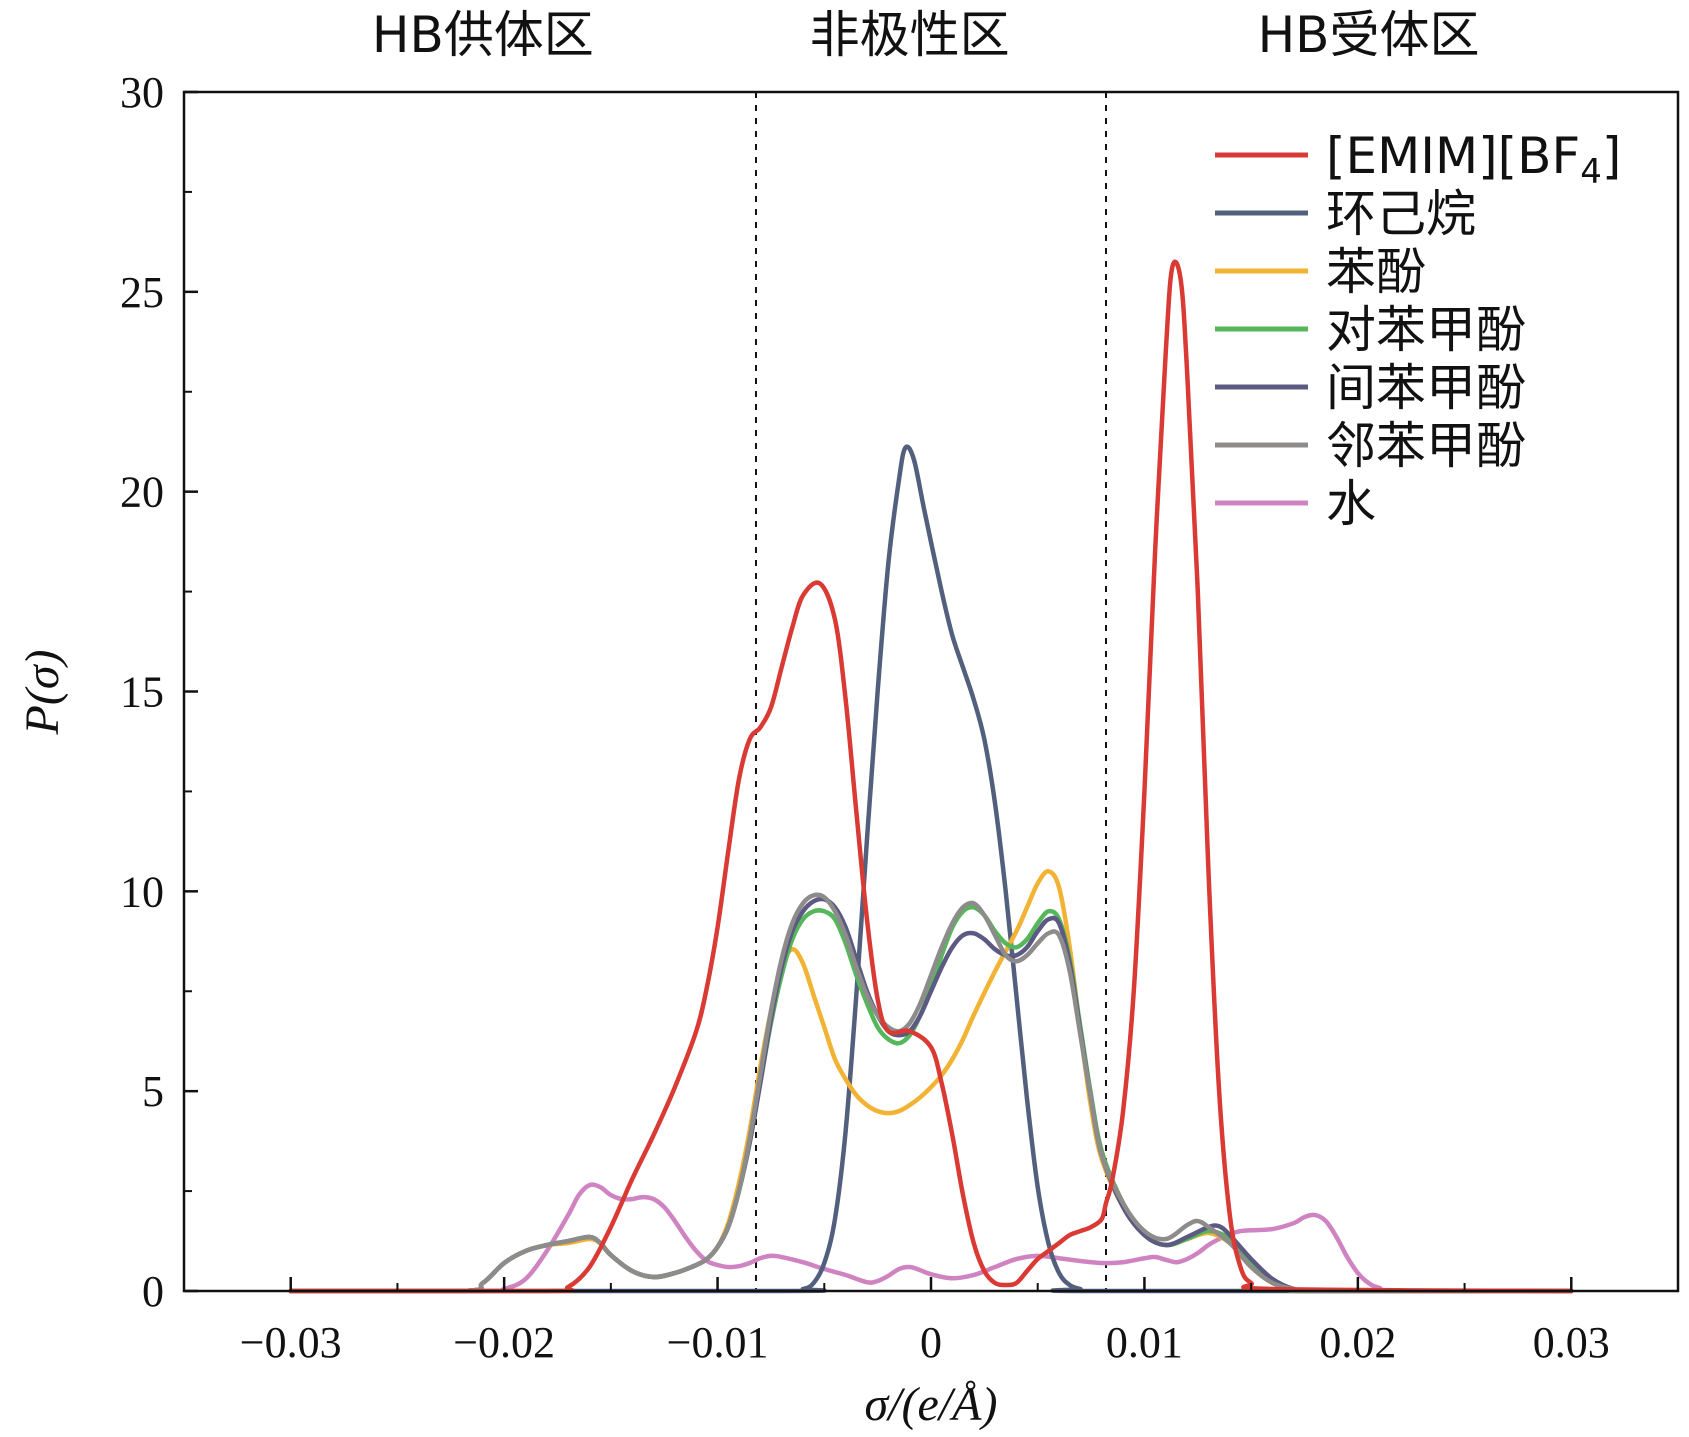 The height and width of the screenshot is (1437, 1689). I want to click on y-tick-label-0: 0, so click(153, 1291).